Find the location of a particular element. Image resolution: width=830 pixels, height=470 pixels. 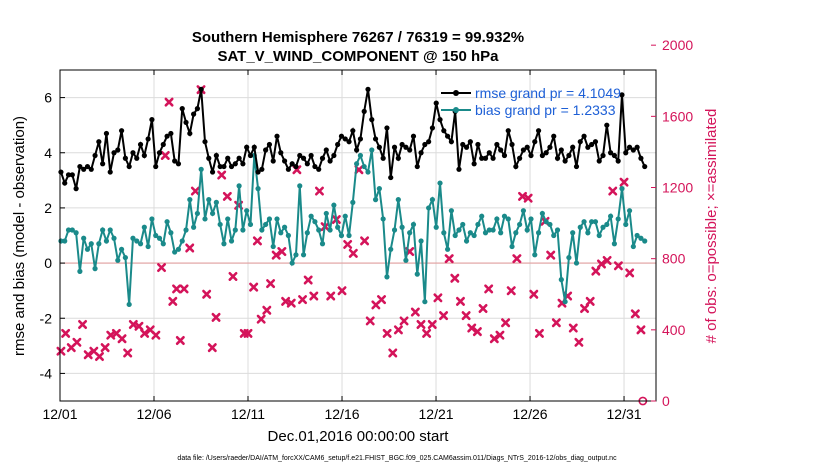

y-axis-right: 0 400 800 1200 1600 2000 is located at coordinates (672, 223).